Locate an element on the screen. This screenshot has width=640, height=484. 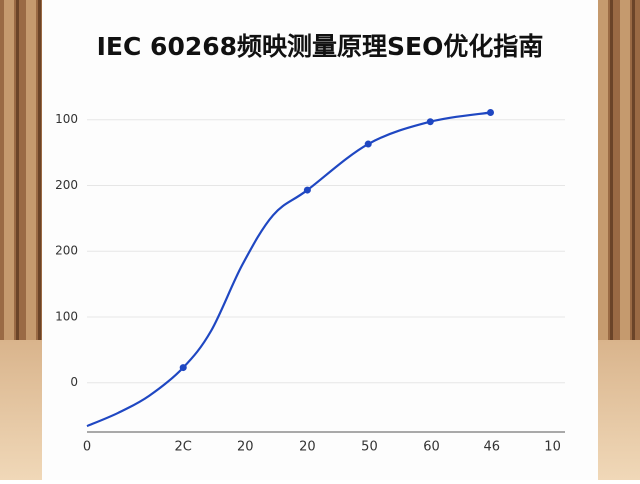
x-tick-label: 0 is located at coordinates (87, 447).